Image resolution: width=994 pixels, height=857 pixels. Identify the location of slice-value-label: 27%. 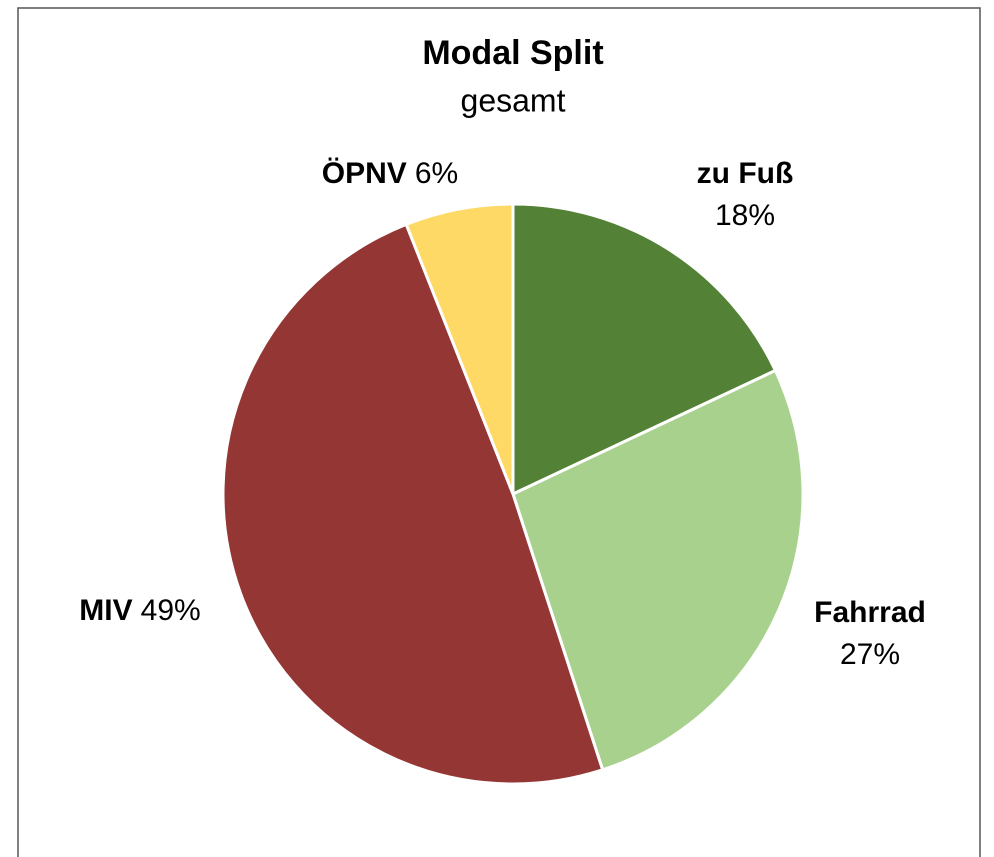
(870, 654).